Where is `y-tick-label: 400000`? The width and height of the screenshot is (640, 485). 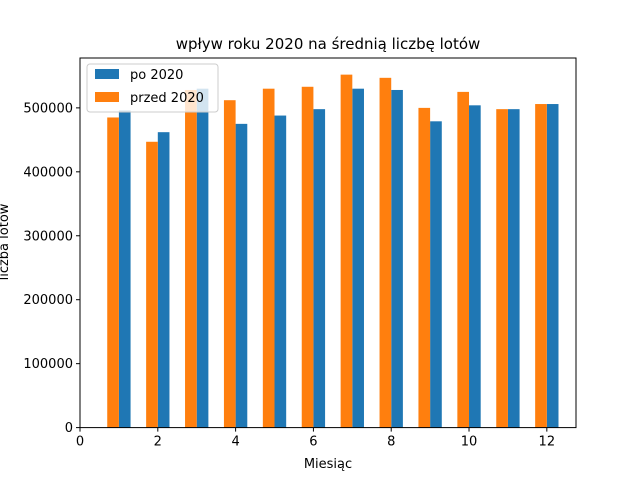
y-tick-label: 400000 is located at coordinates (48, 172).